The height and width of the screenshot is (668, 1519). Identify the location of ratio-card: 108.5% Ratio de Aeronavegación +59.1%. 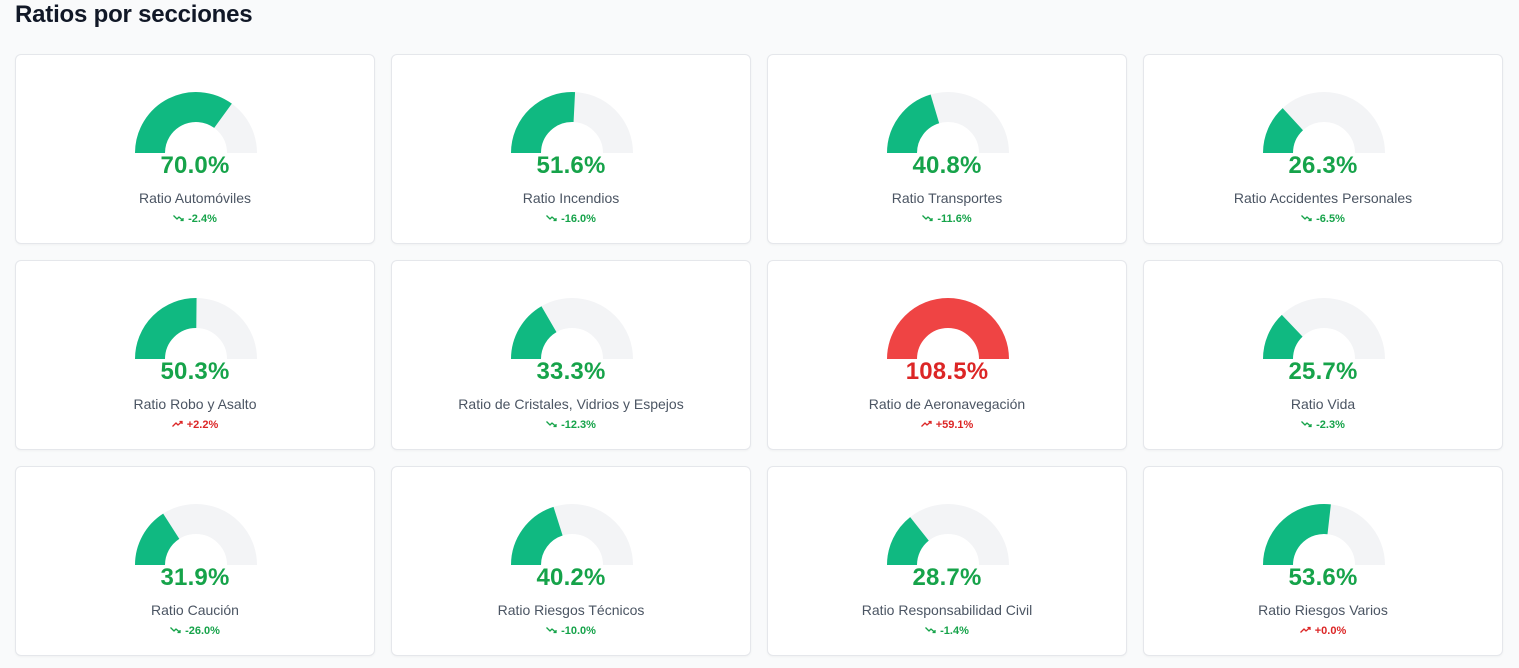
(947, 355).